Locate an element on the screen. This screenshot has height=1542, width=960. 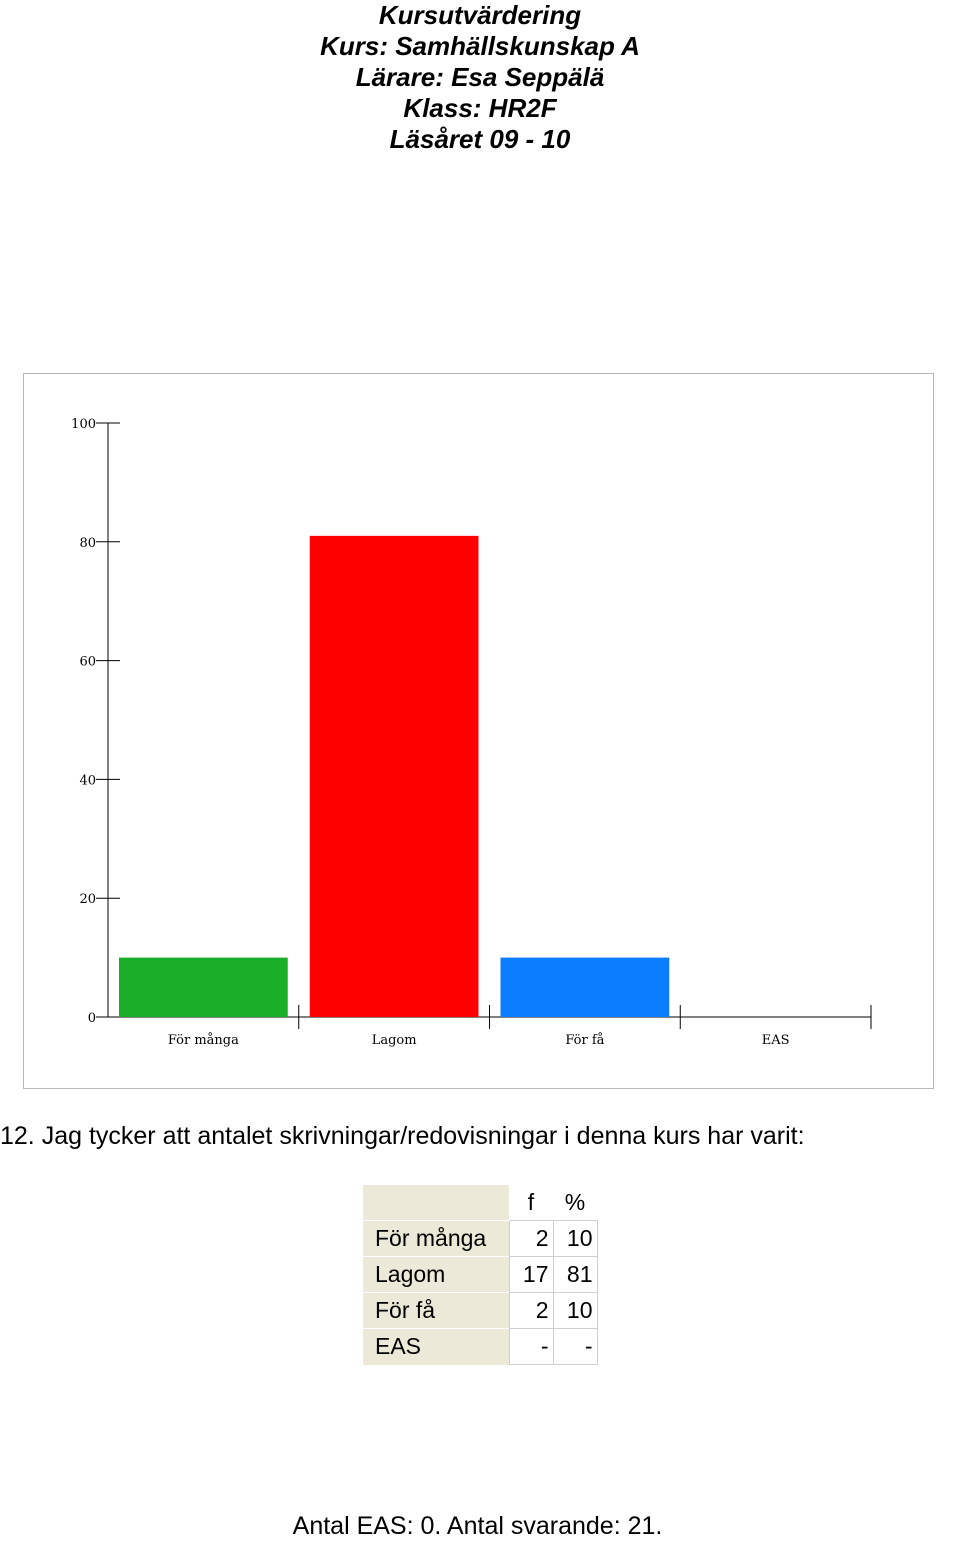
table-row: EAS - - is located at coordinates (480, 1346).